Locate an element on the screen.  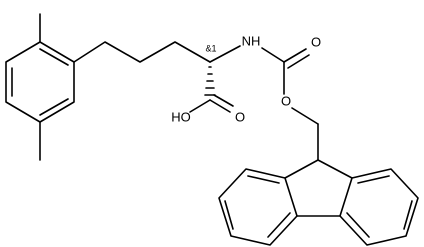
atom-label: NH is located at coordinates (251, 40).